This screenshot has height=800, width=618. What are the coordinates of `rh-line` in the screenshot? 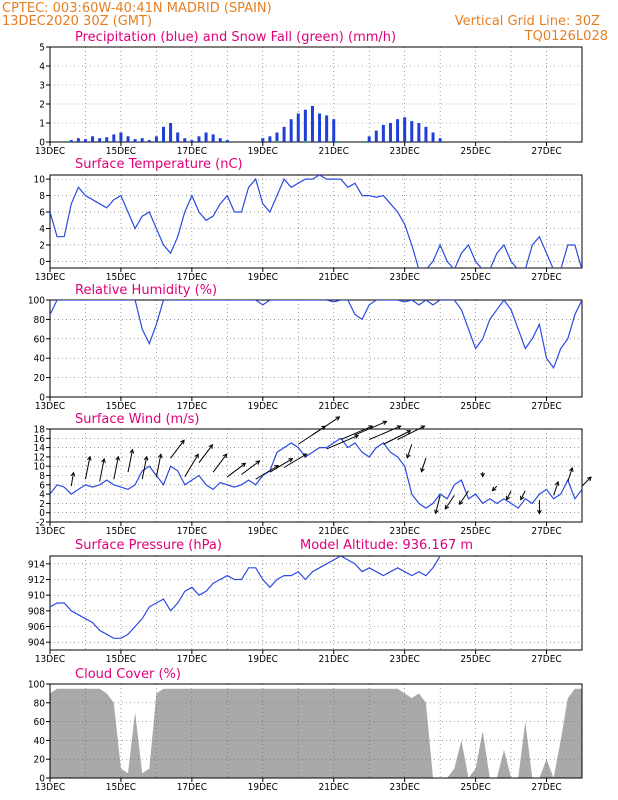 It's located at (316, 335).